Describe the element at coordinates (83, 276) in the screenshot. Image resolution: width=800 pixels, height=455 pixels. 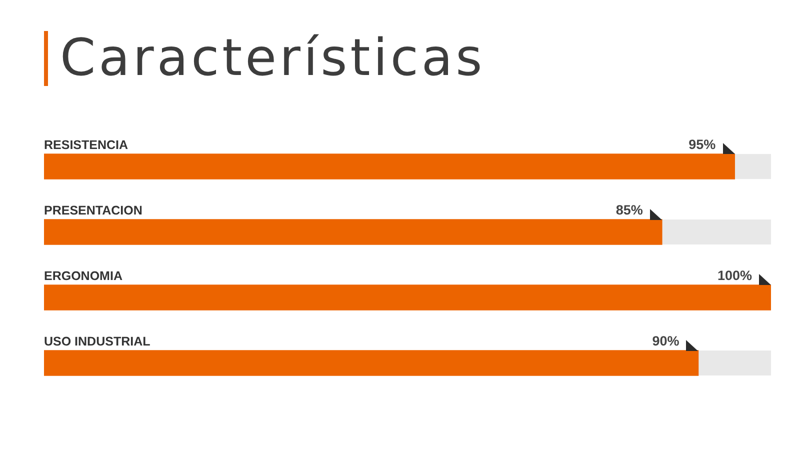
I see `y-tick-label: ERGONOMIA` at that location.